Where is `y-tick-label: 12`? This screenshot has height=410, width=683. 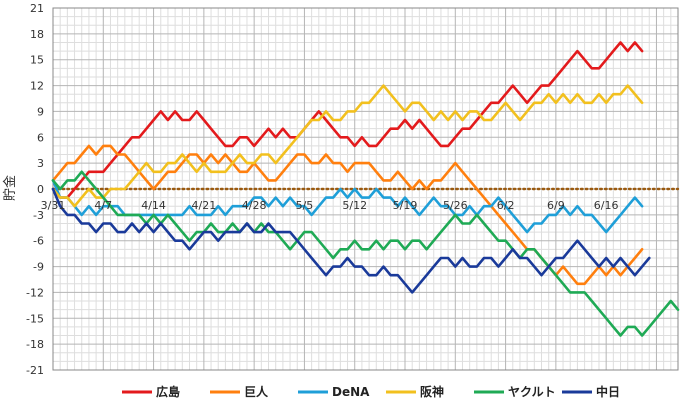 y-tick-label: 12 is located at coordinates (37, 86).